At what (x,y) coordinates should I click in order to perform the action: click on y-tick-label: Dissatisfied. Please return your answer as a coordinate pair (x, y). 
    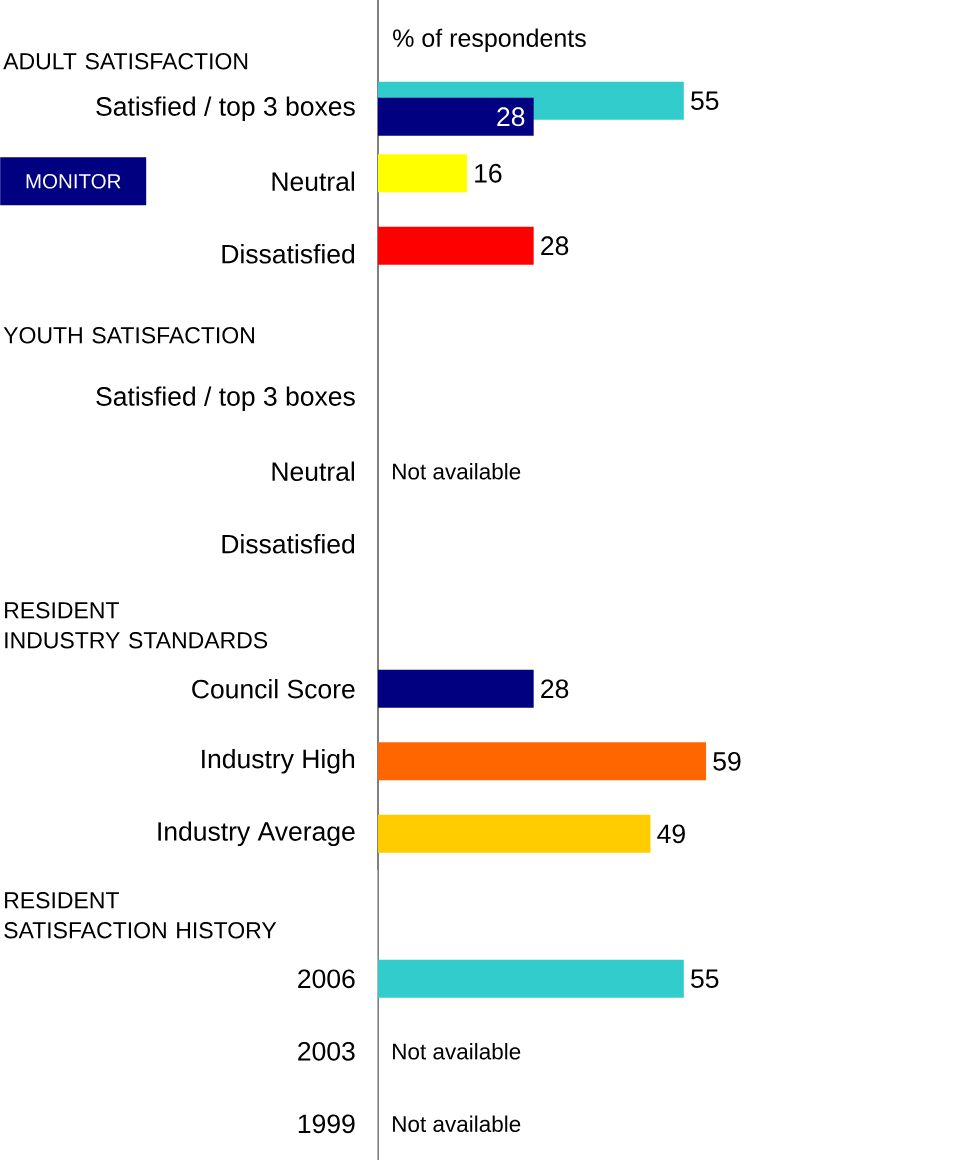
    Looking at the image, I should click on (288, 254).